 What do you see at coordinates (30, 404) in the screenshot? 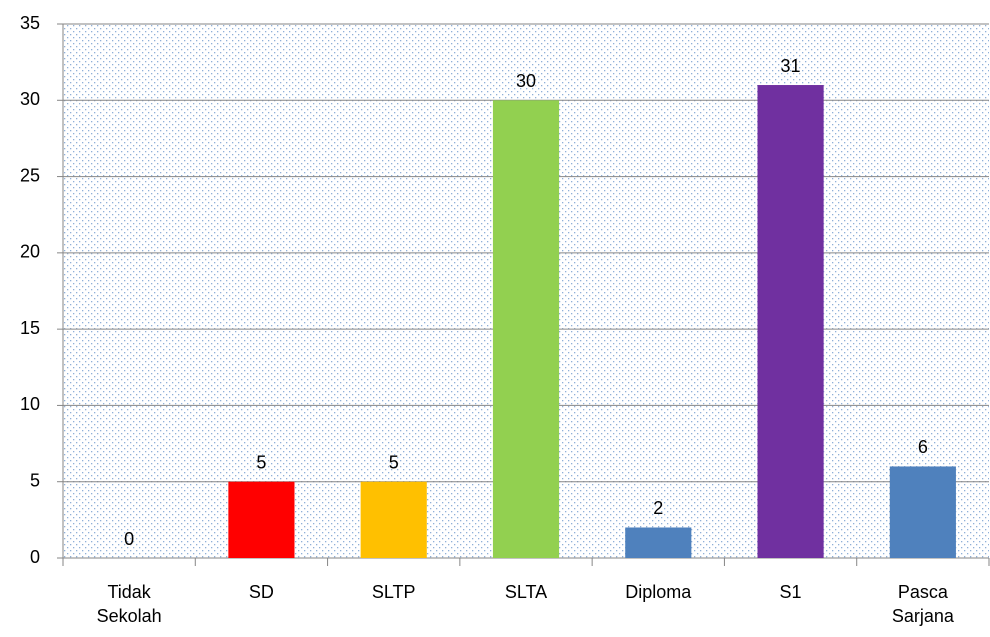
I see `y-tick-label: 10` at bounding box center [30, 404].